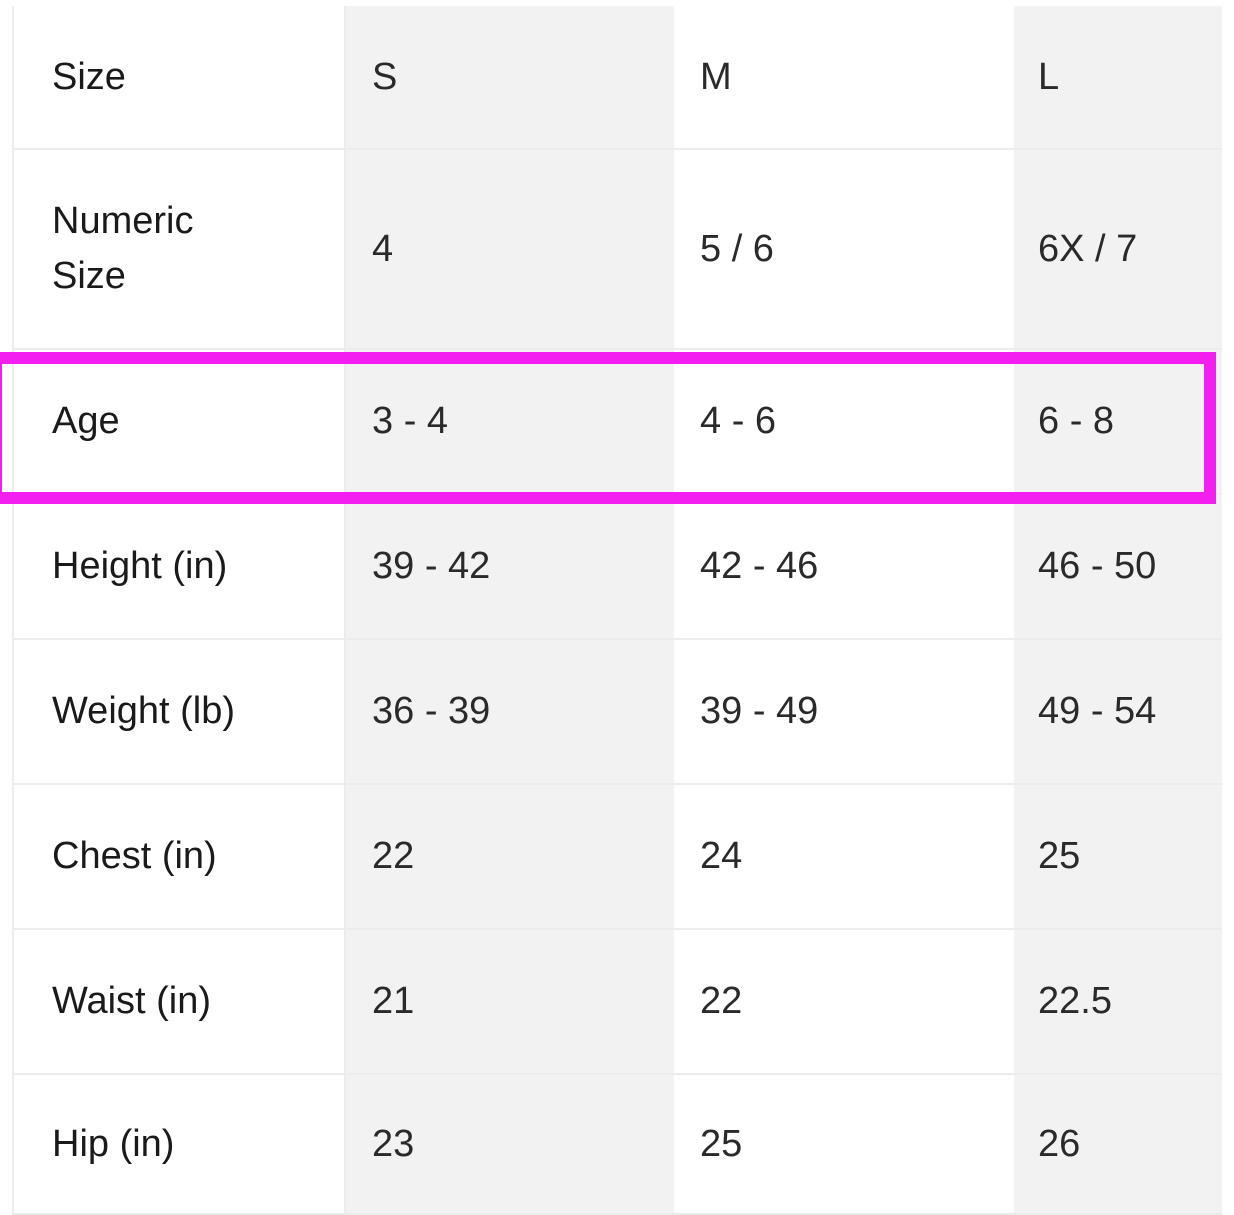 The width and height of the screenshot is (1234, 1215). Describe the element at coordinates (1118, 77) in the screenshot. I see `size-value-cell: L` at that location.